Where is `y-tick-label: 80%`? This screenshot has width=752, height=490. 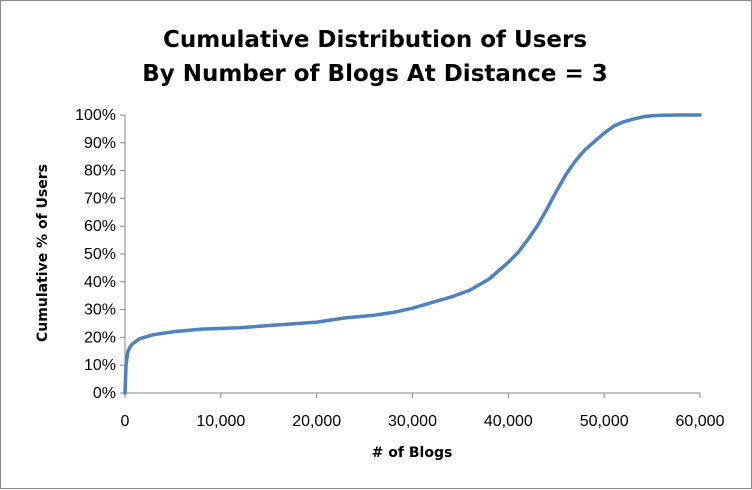 y-tick-label: 80% is located at coordinates (100, 171).